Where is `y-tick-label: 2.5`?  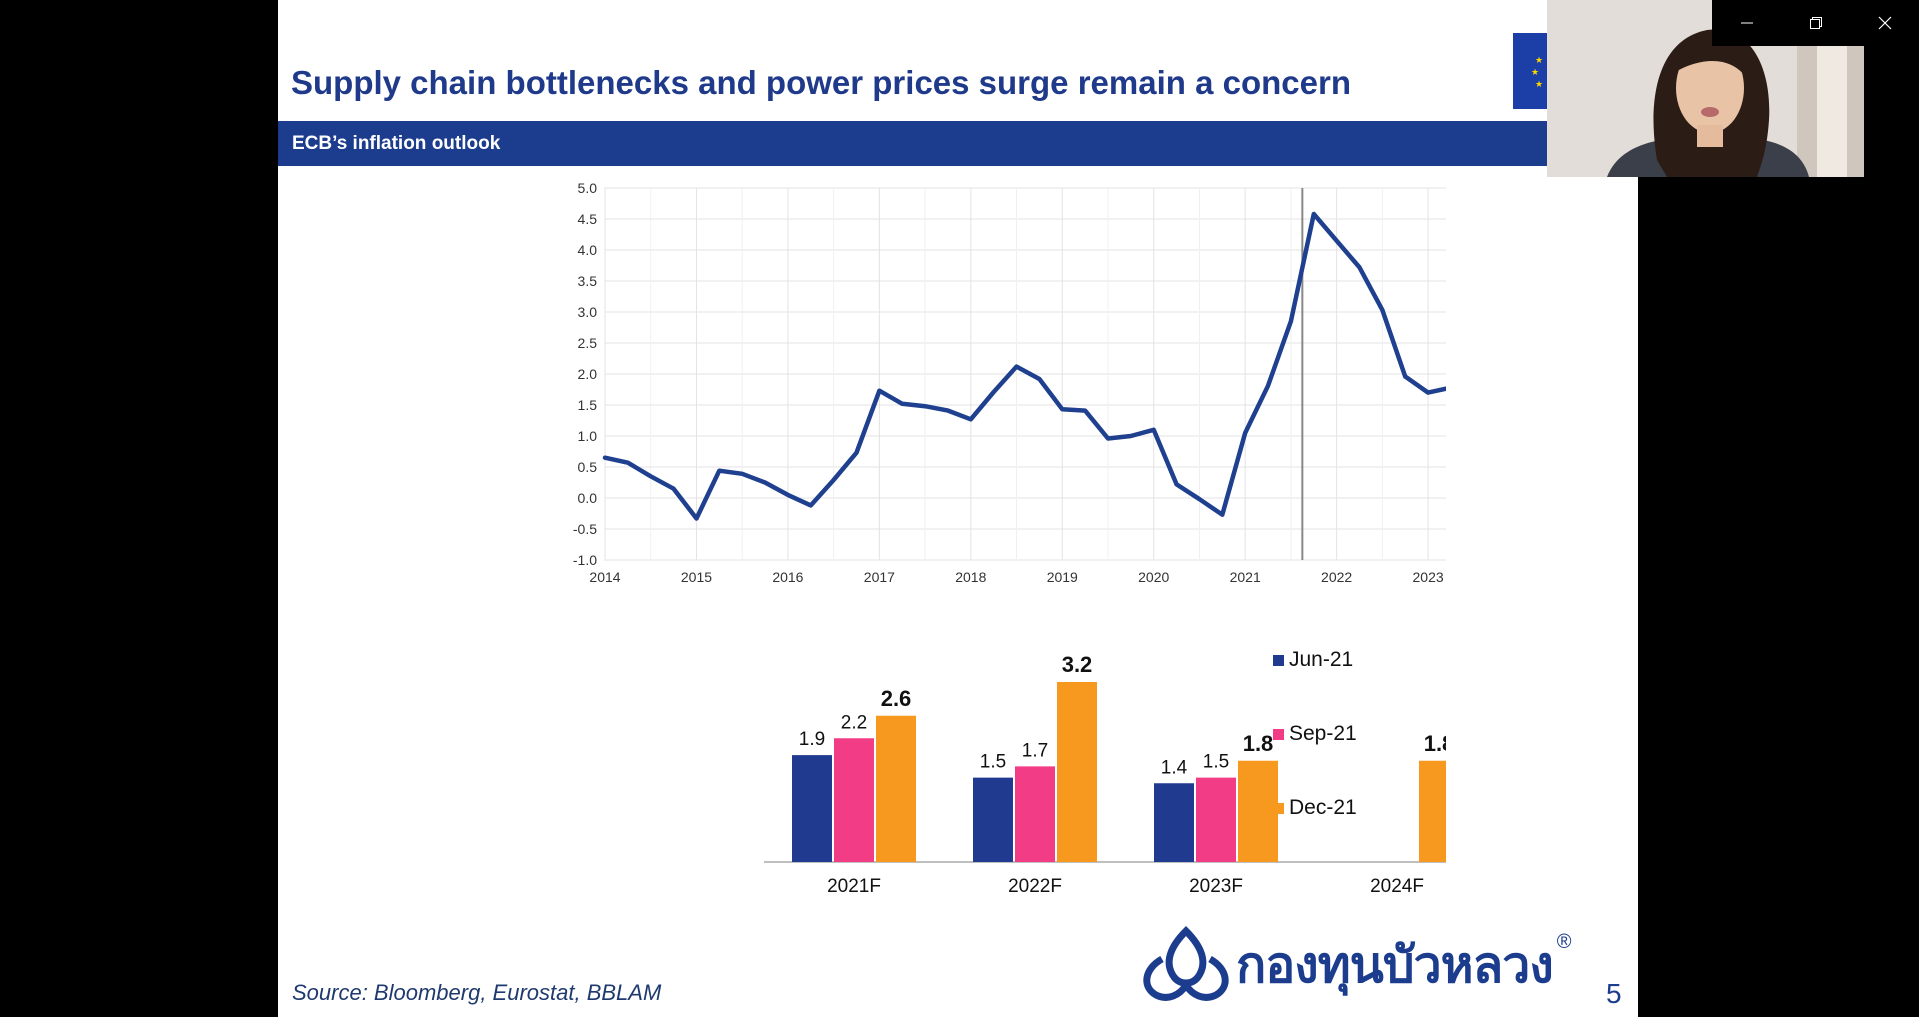
y-tick-label: 2.5 is located at coordinates (588, 343).